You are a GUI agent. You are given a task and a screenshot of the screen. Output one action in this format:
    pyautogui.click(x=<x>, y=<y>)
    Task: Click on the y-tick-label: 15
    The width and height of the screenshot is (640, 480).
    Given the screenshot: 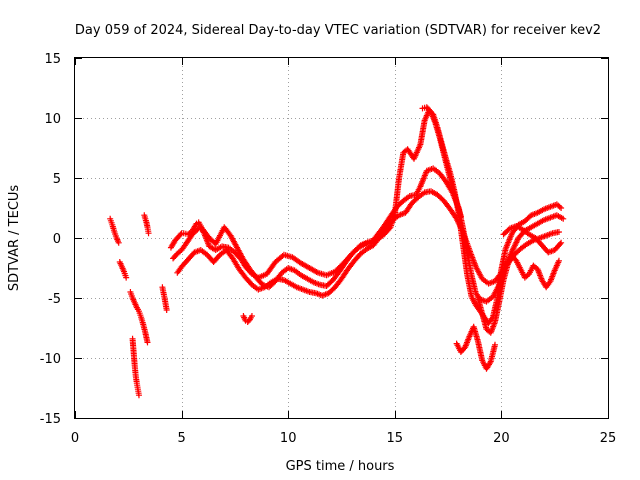 What is the action you would take?
    pyautogui.click(x=52, y=59)
    